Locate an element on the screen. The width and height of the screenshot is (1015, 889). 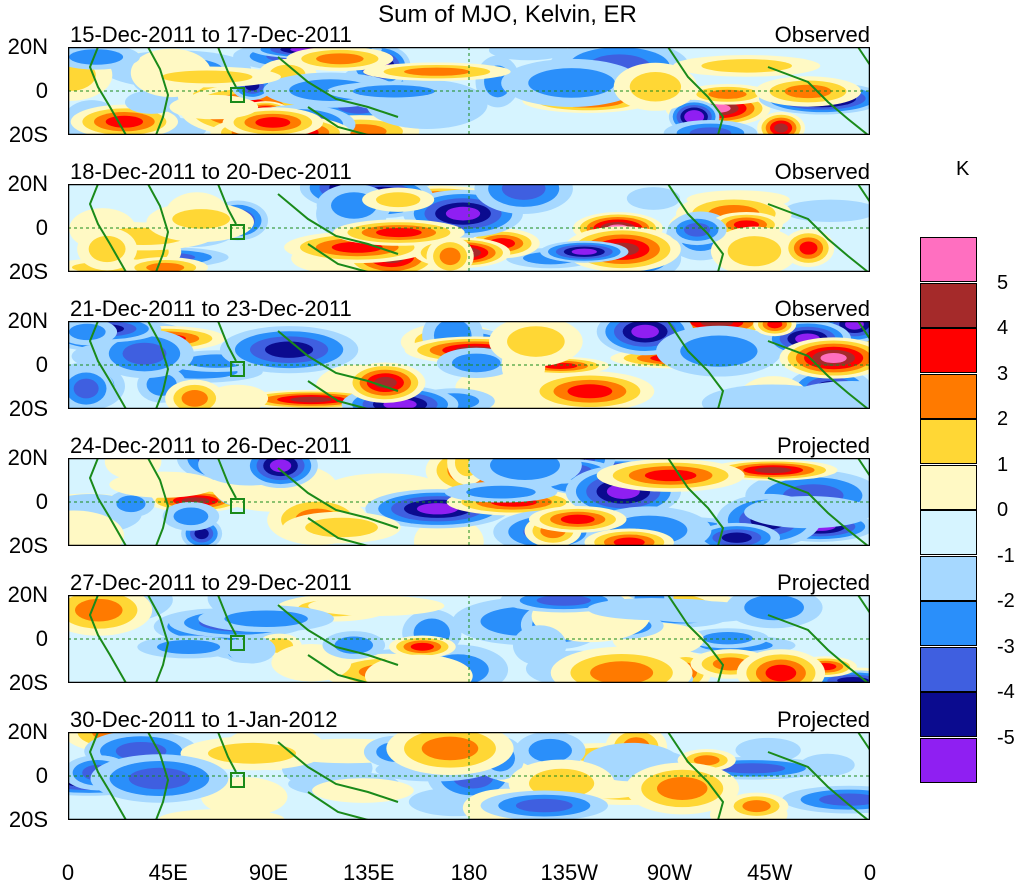
panel-date-range: 15-Dec-2011 to 17-Dec-2011 is located at coordinates (211, 34).